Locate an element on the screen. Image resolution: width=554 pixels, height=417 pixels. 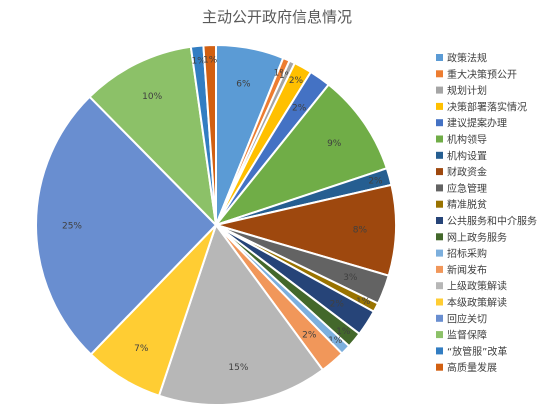
legend-label: “放管服”改革 is located at coordinates (477, 351).